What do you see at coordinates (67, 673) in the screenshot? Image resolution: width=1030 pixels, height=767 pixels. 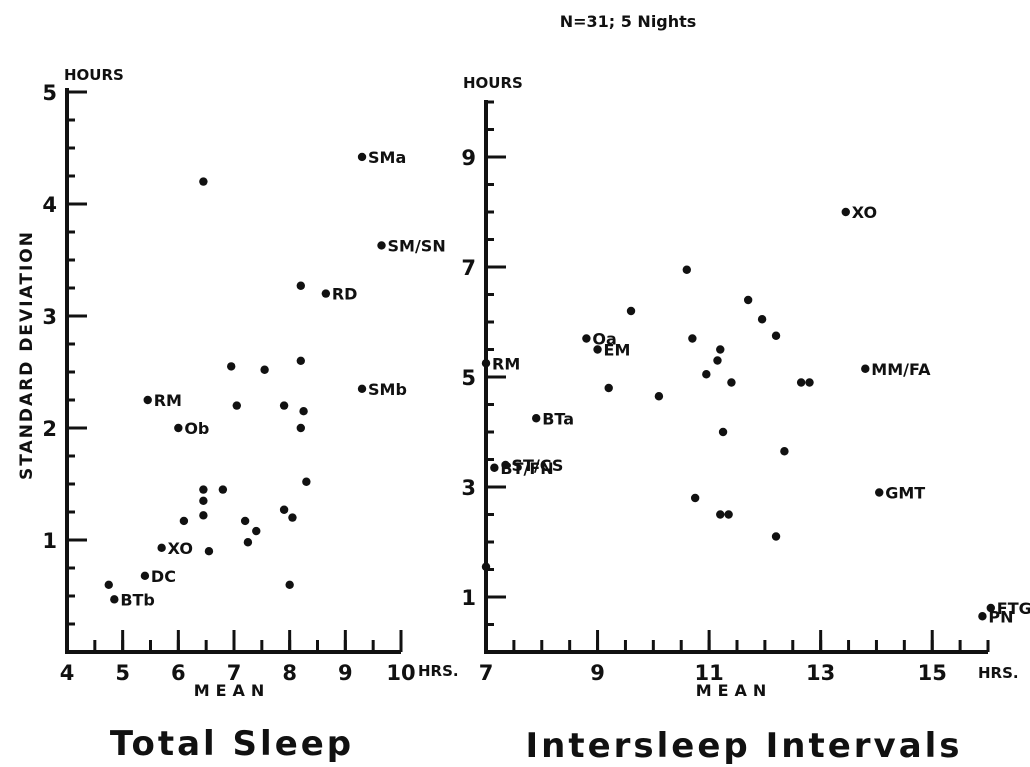 I see `x-tick-label: 4` at bounding box center [67, 673].